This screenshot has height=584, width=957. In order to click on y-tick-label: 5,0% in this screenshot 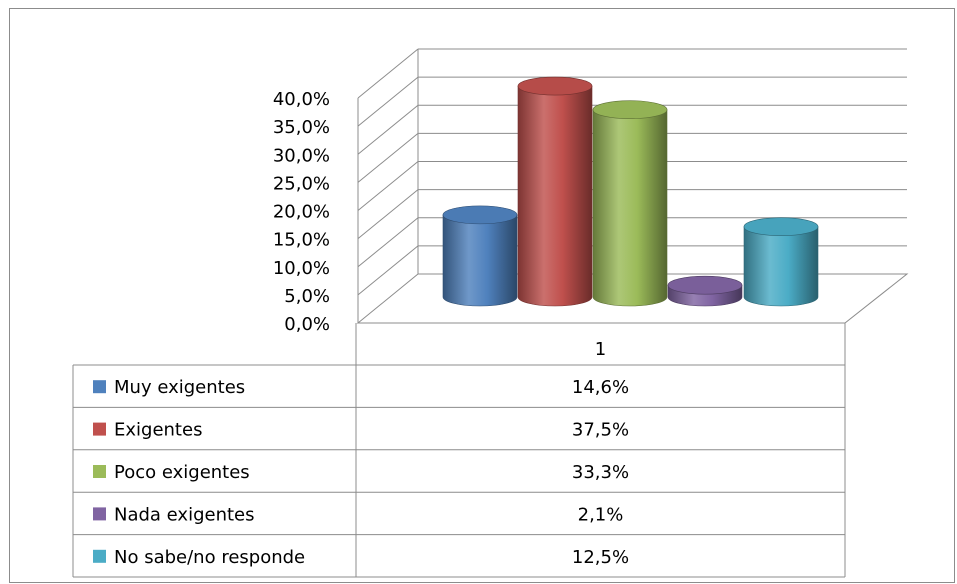, I will do `click(307, 296)`.